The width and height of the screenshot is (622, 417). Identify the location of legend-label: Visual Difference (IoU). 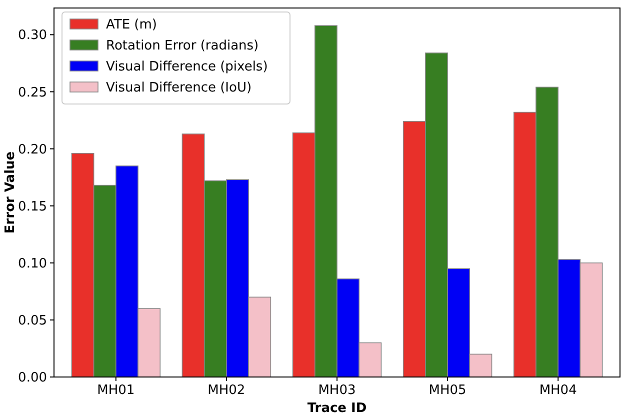
(179, 88).